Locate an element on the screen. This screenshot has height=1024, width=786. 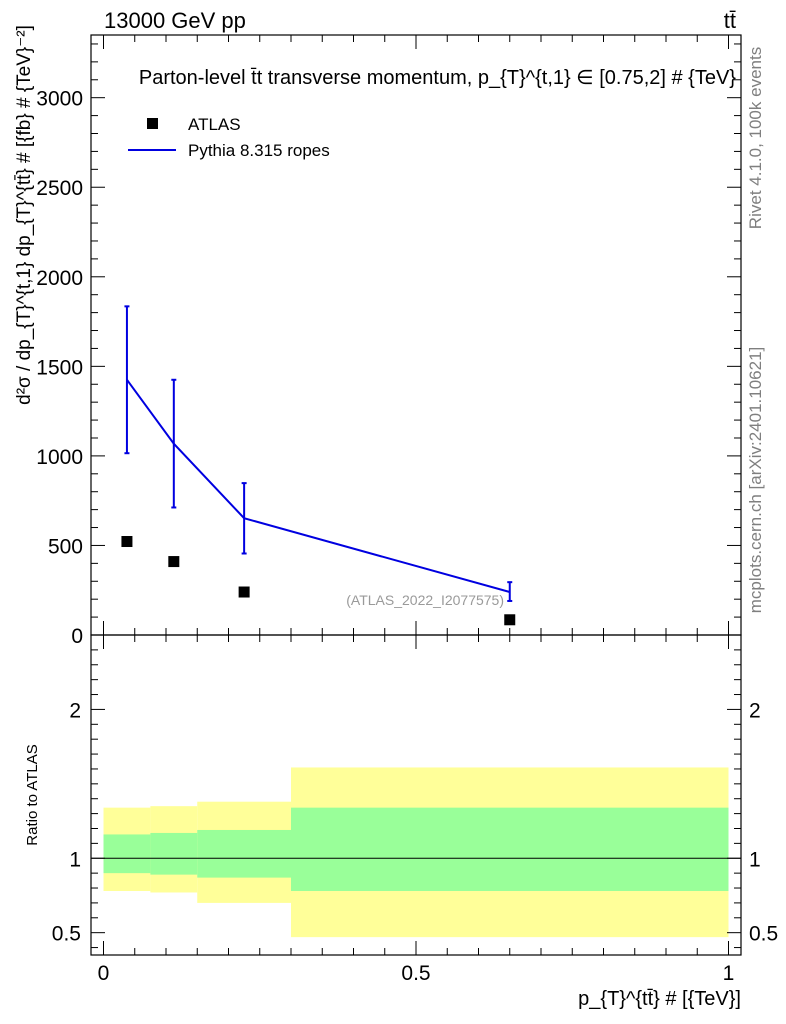
rivet-version-label: Rivet 4.1.0, 100k events is located at coordinates (755, 138).